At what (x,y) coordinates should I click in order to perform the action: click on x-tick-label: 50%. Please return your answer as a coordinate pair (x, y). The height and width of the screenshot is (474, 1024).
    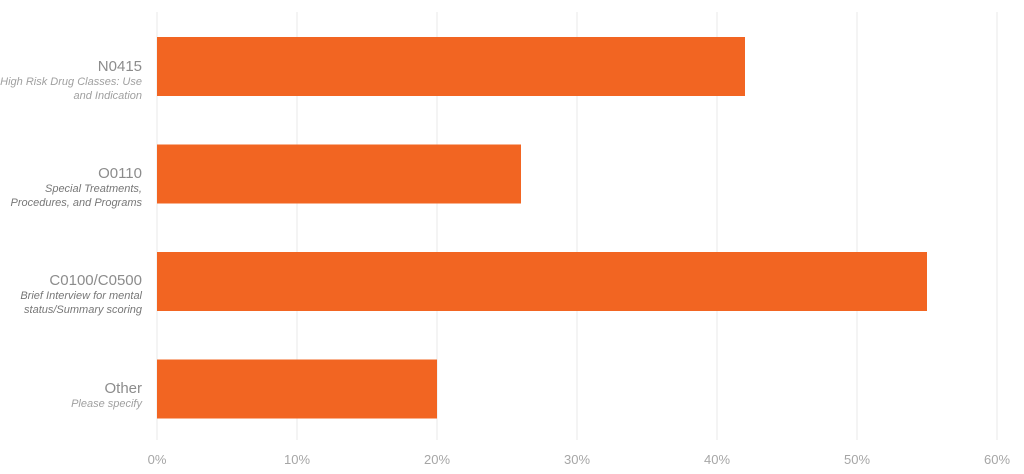
    Looking at the image, I should click on (857, 459).